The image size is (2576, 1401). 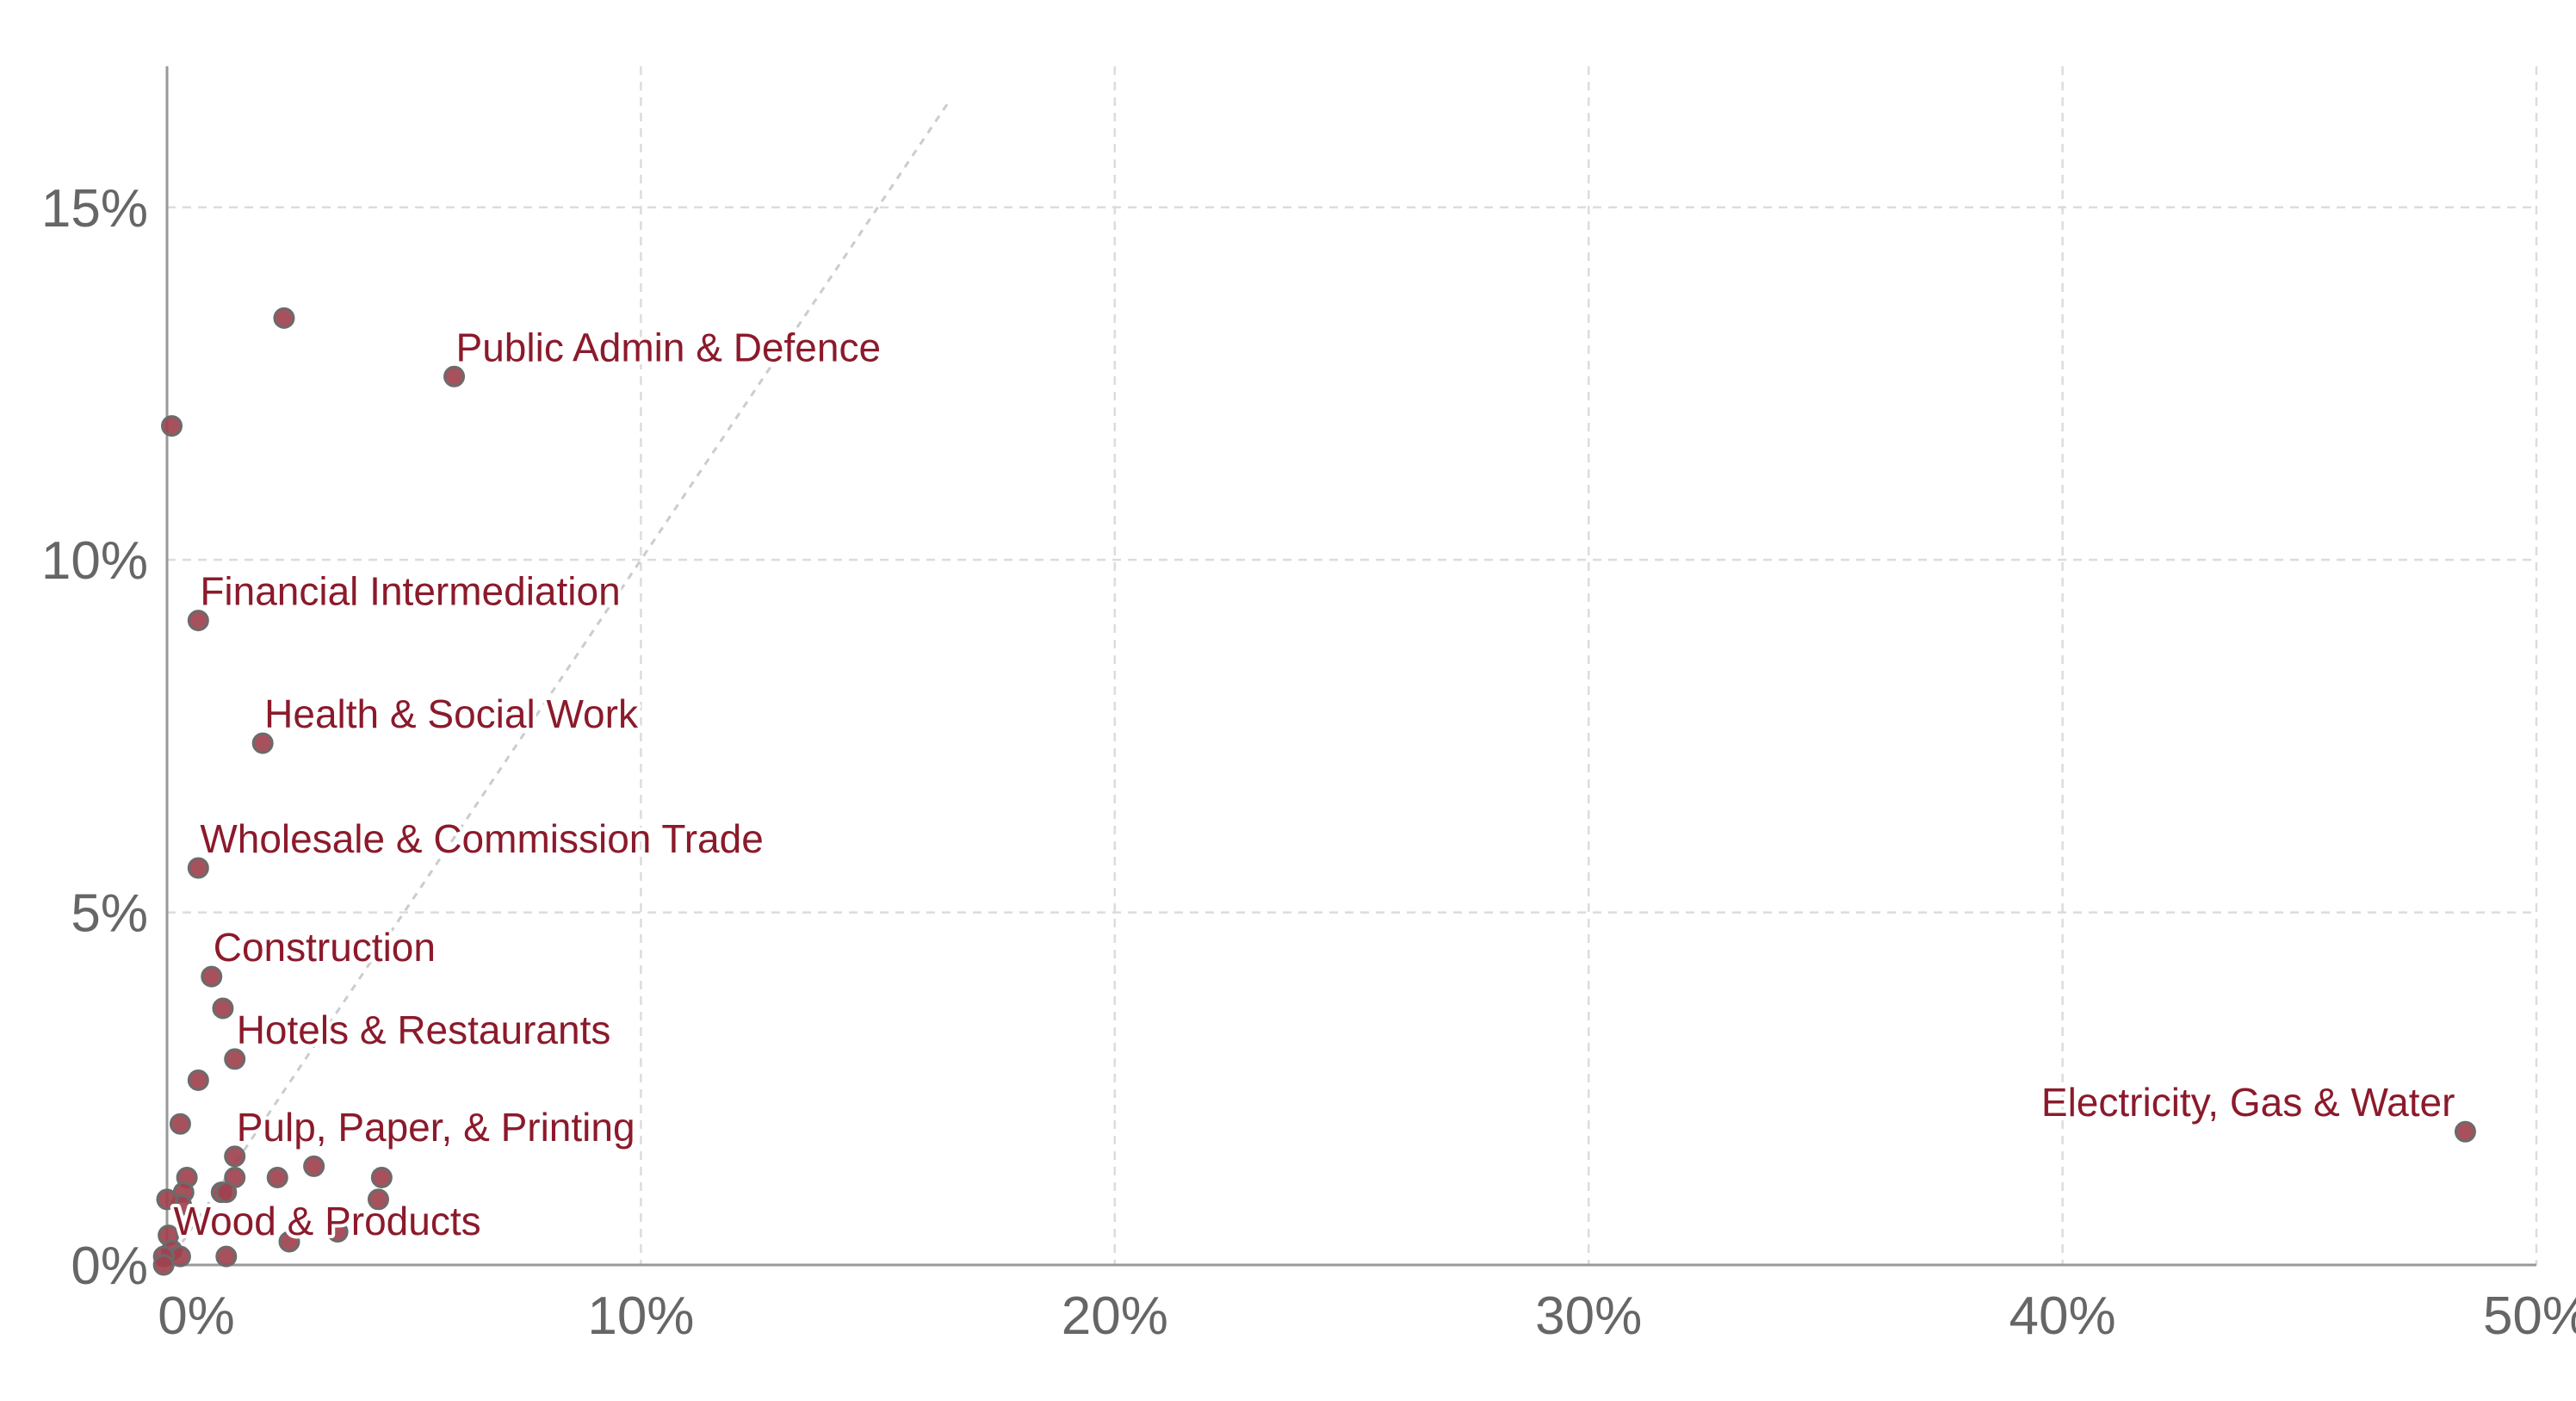 I want to click on point-label: Wholesale & Commission Trade, so click(x=481, y=838).